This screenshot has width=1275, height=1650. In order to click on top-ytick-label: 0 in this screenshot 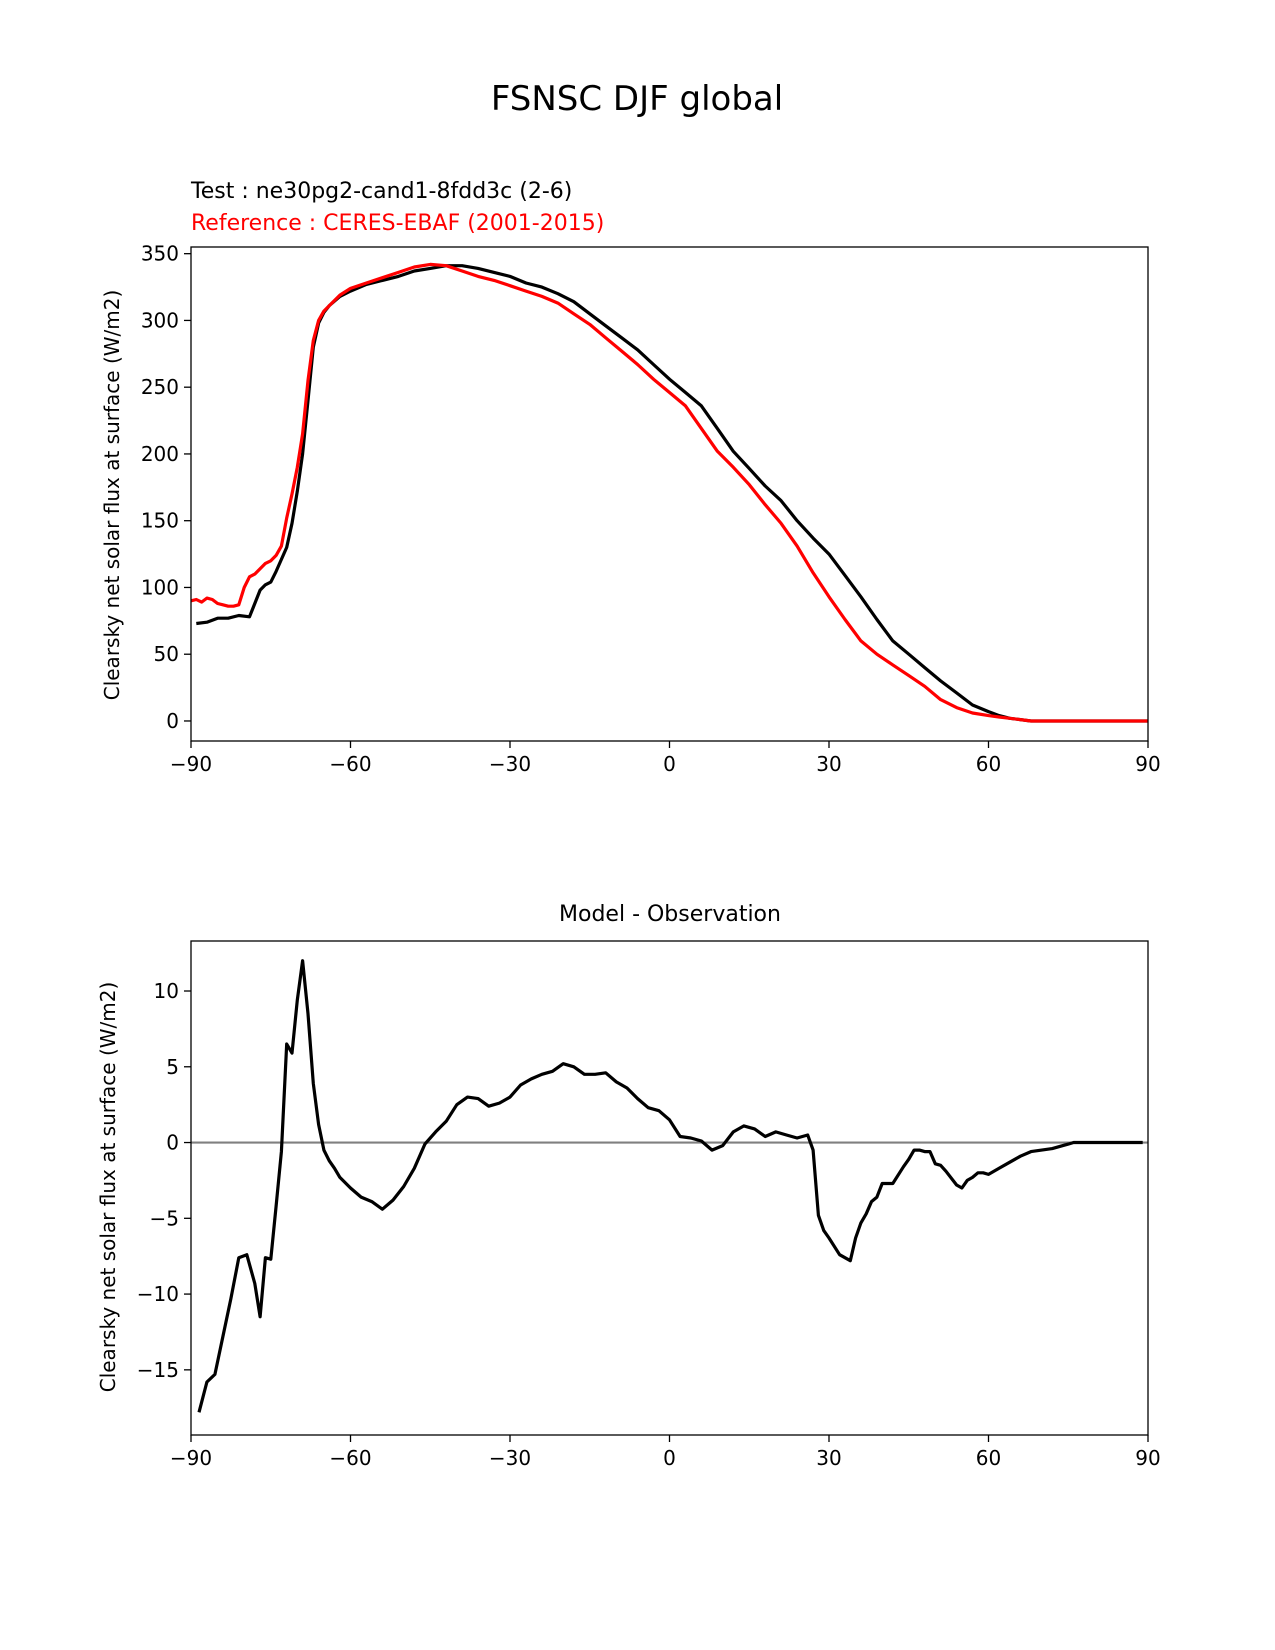, I will do `click(172, 721)`.